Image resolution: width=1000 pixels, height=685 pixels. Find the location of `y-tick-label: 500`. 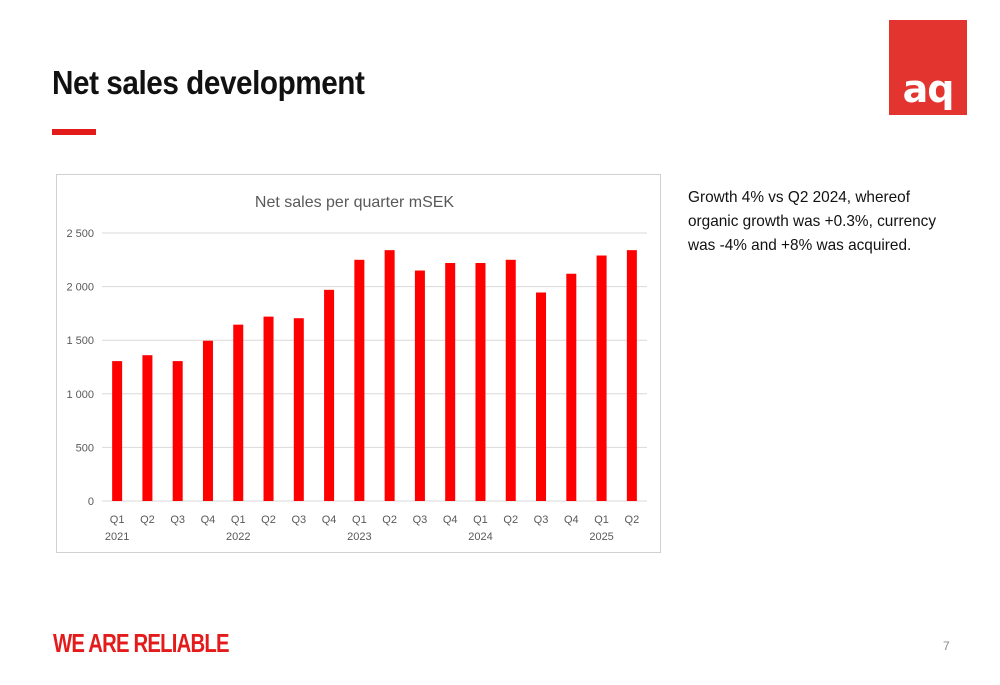

y-tick-label: 500 is located at coordinates (85, 448).